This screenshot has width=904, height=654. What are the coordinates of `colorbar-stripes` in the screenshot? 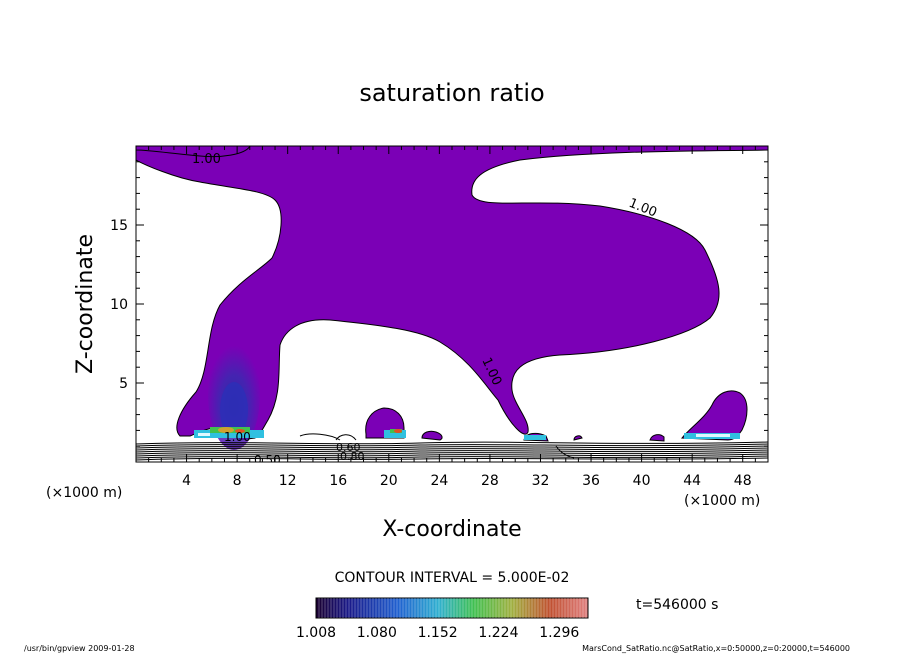 It's located at (452, 608).